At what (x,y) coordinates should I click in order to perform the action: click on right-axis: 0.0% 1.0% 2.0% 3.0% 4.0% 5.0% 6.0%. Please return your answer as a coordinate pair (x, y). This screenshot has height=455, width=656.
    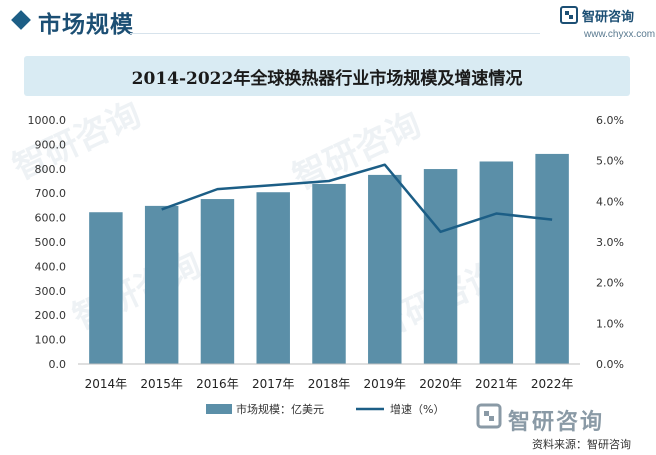
    Looking at the image, I should click on (610, 242).